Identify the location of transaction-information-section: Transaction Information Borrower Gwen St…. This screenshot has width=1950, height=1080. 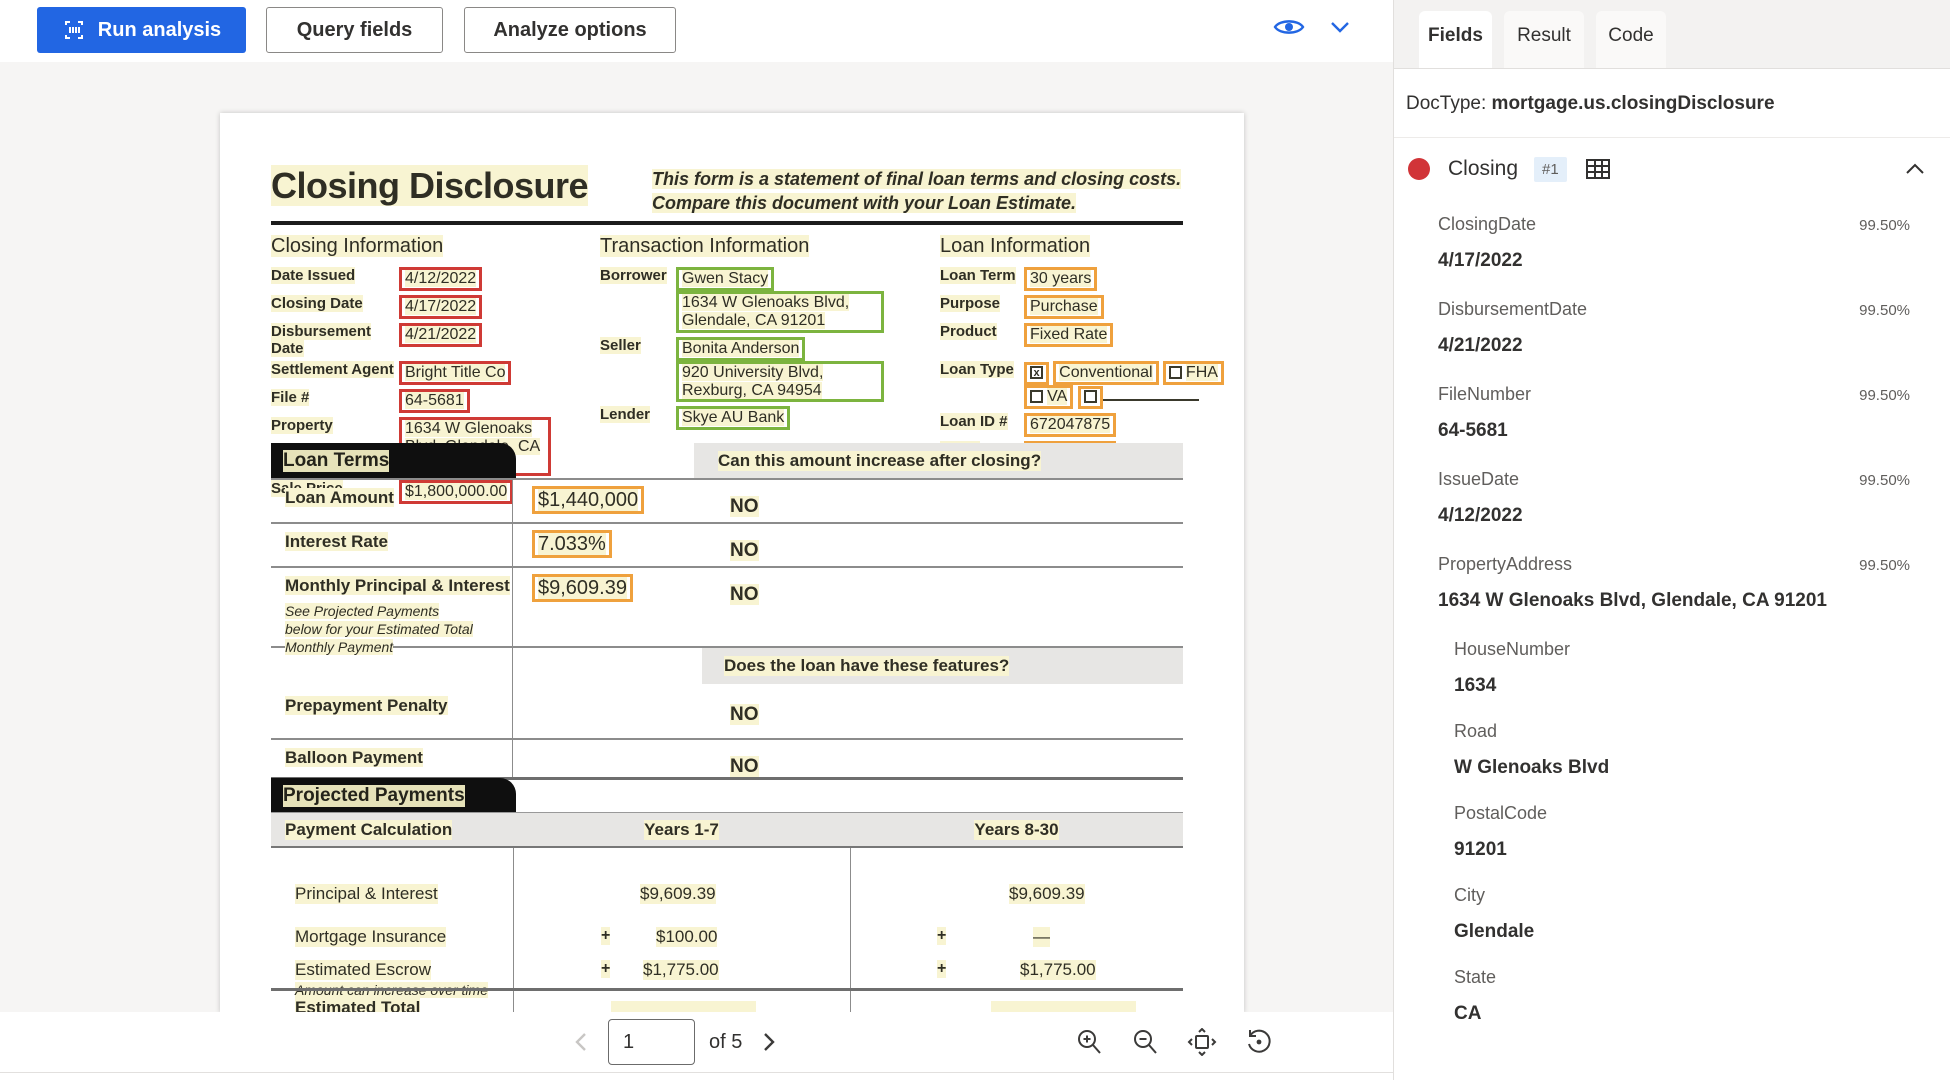
(765, 334).